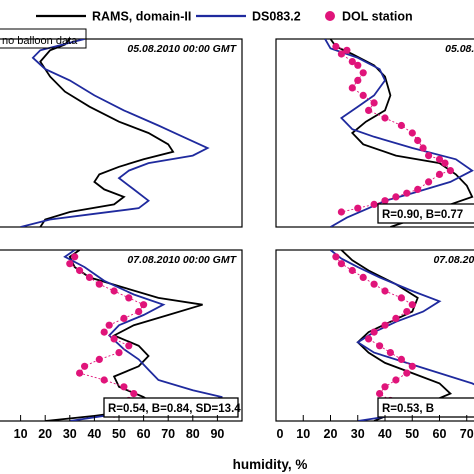 This screenshot has height=474, width=474. Describe the element at coordinates (377, 17) in the screenshot. I see `legend-label-2: DOL station` at that location.